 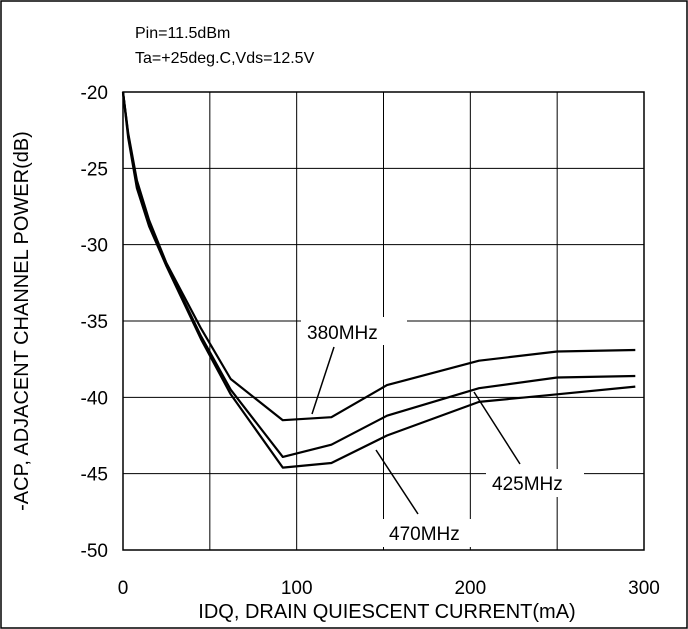 What do you see at coordinates (225, 58) in the screenshot?
I see `annotation-conditions: Ta=+25deg.C,Vds=12.5V` at bounding box center [225, 58].